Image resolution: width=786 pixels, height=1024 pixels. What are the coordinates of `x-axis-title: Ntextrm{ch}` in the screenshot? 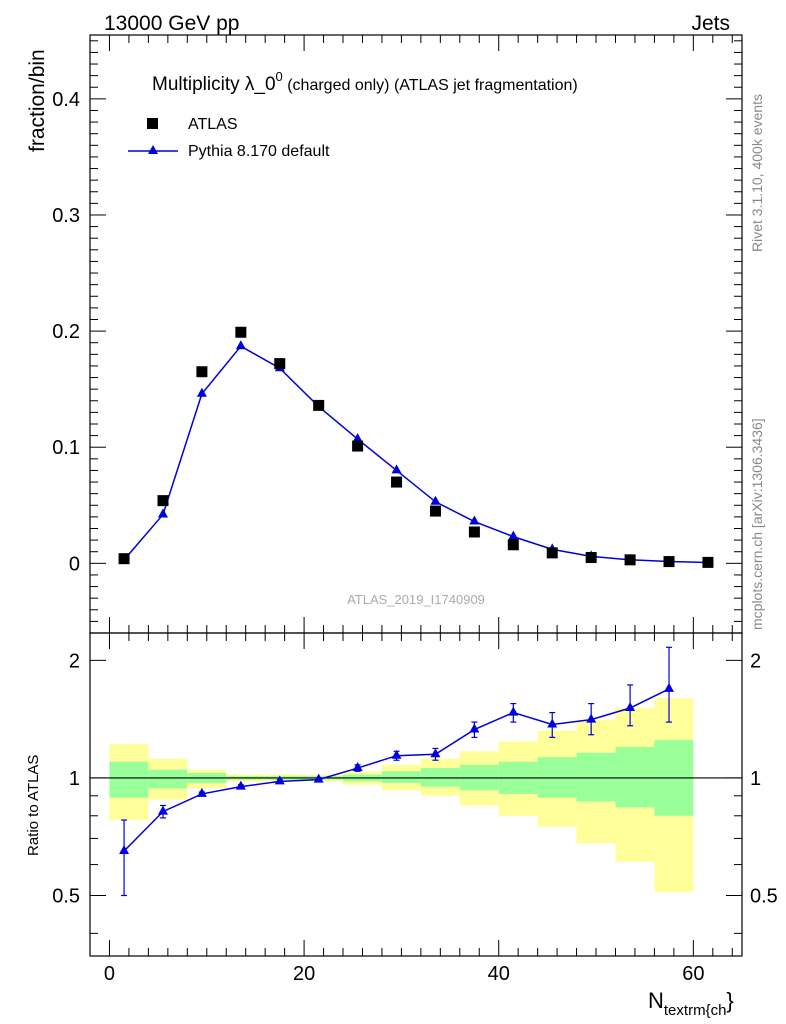 It's located at (691, 1003).